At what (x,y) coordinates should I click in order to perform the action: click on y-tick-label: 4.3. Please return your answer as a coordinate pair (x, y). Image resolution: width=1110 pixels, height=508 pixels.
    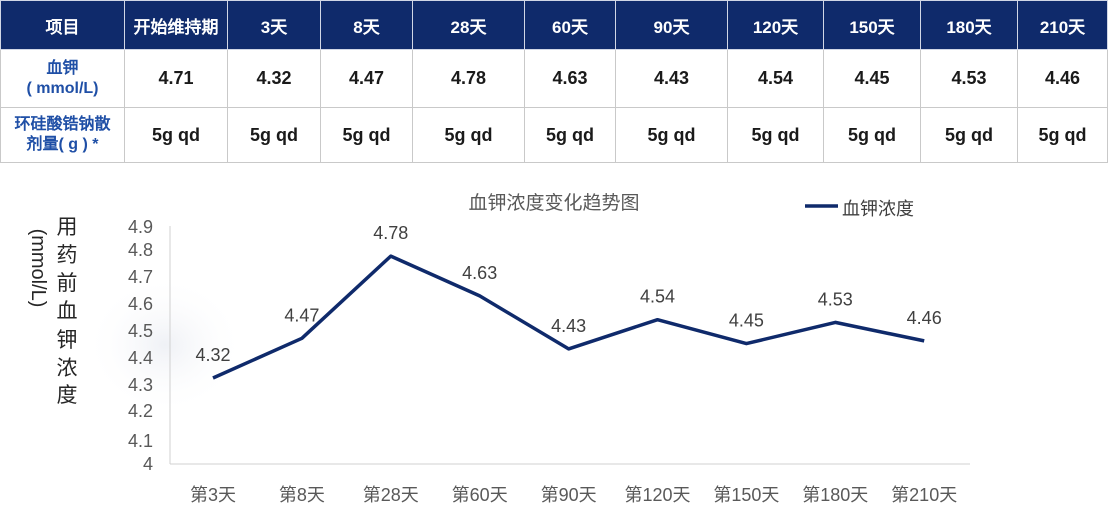
    Looking at the image, I should click on (140, 385).